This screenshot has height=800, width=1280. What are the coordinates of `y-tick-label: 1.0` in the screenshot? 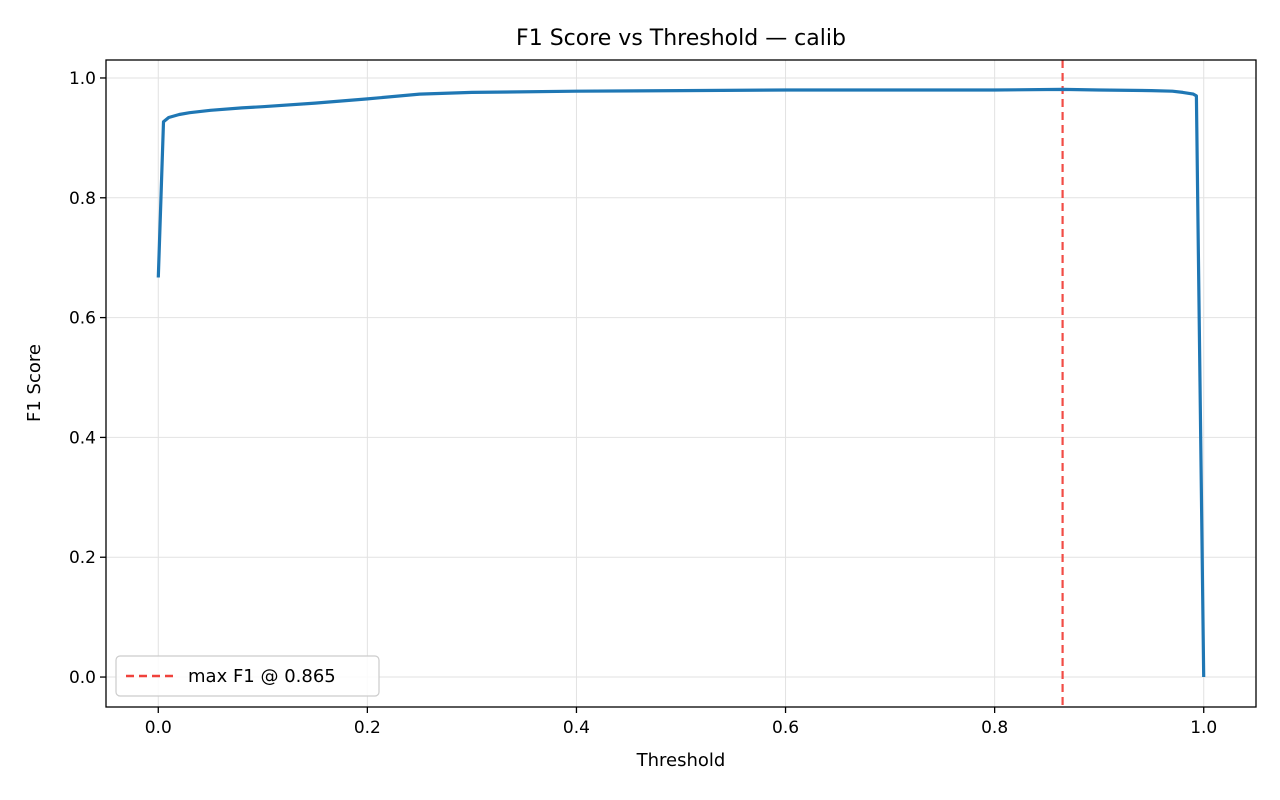 It's located at (82, 79).